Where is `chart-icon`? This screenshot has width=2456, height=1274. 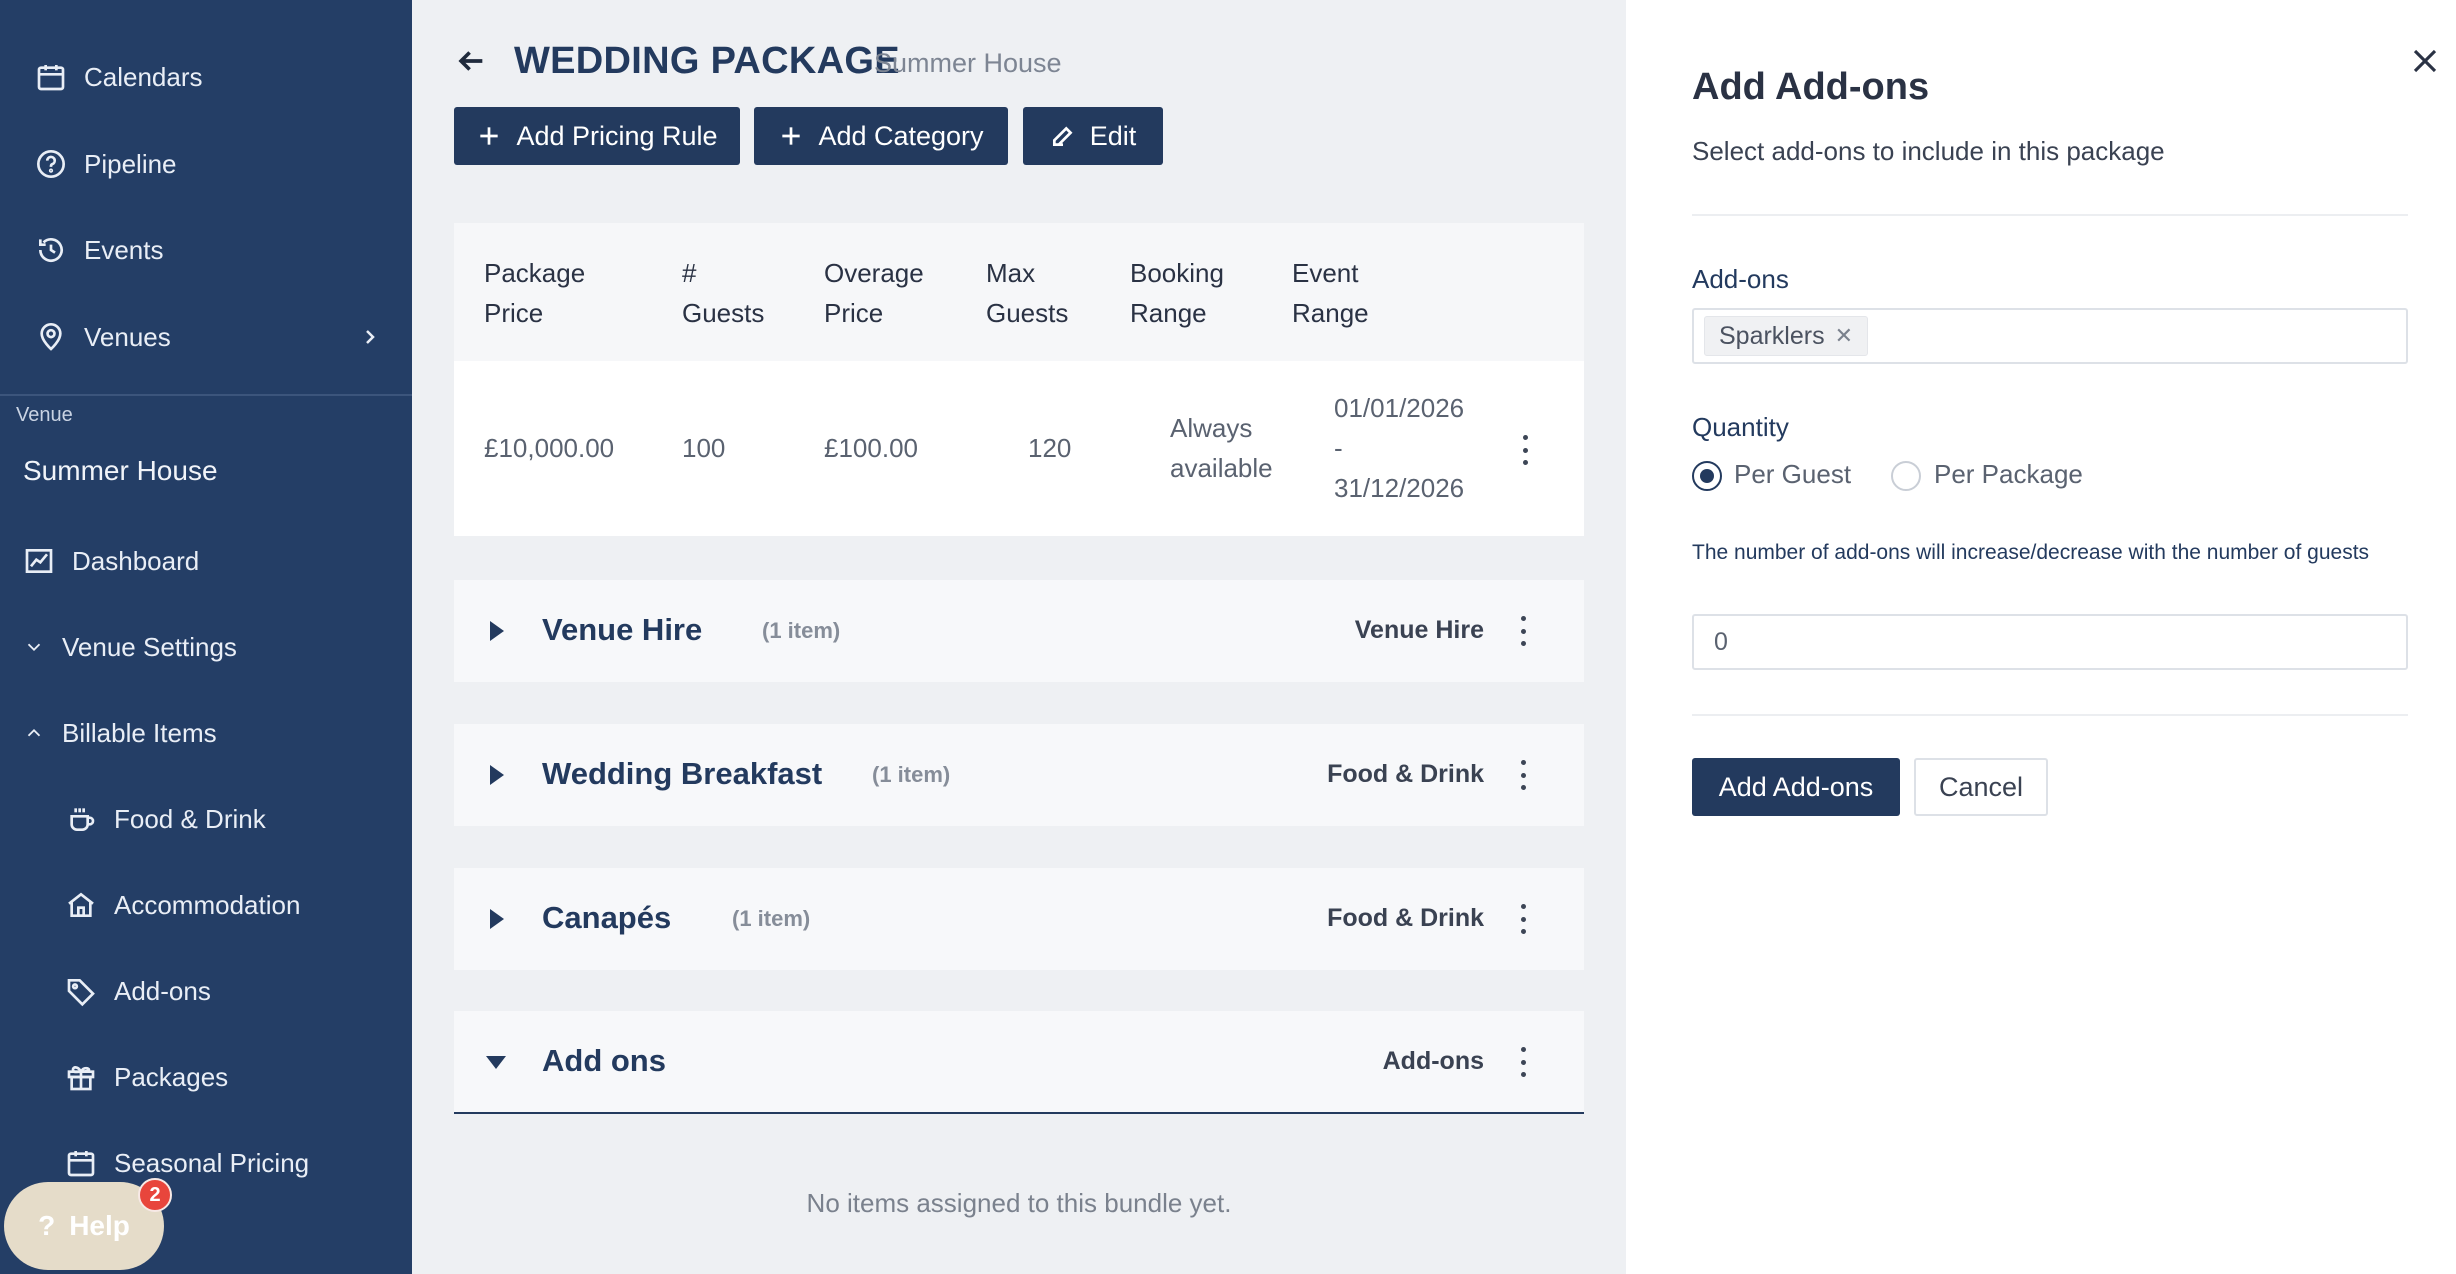
chart-icon is located at coordinates (39, 561).